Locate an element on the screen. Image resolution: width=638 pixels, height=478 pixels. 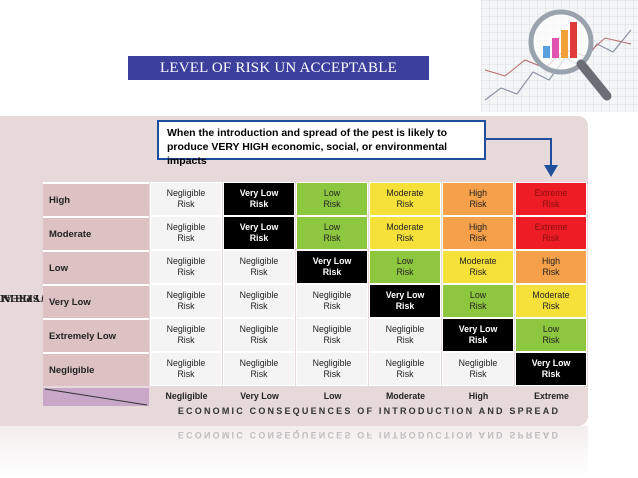
y-axis-label: PROBABILITY OF INTRODUCTION AND SPREAD is located at coordinates (53, 297).